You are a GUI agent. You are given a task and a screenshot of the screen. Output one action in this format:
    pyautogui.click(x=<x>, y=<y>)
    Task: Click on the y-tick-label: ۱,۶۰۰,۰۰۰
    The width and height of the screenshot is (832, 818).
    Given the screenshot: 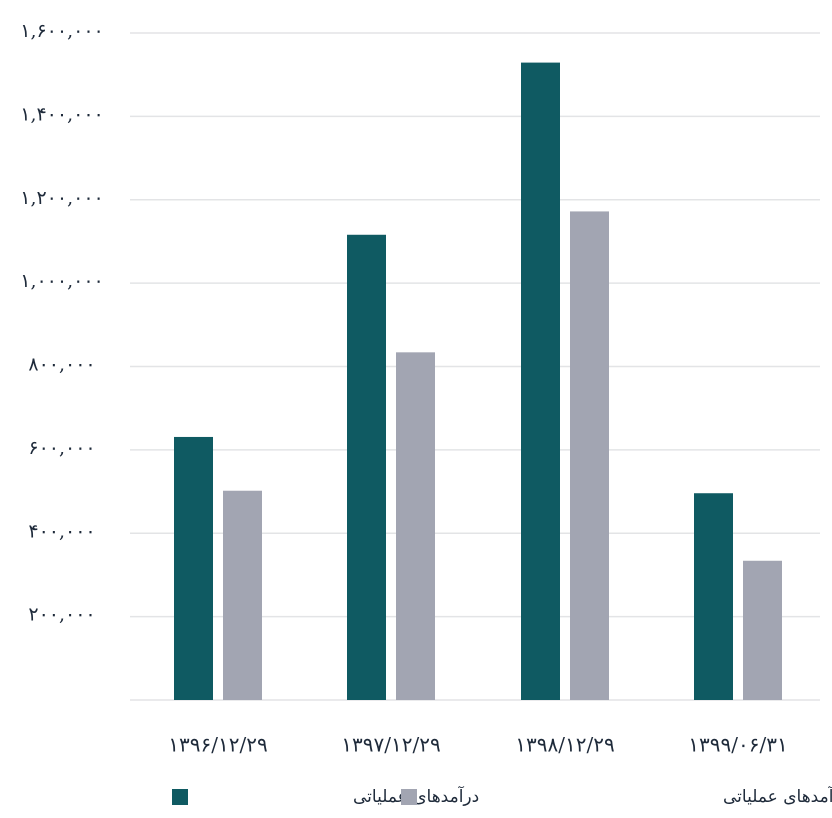 What is the action you would take?
    pyautogui.click(x=62, y=31)
    